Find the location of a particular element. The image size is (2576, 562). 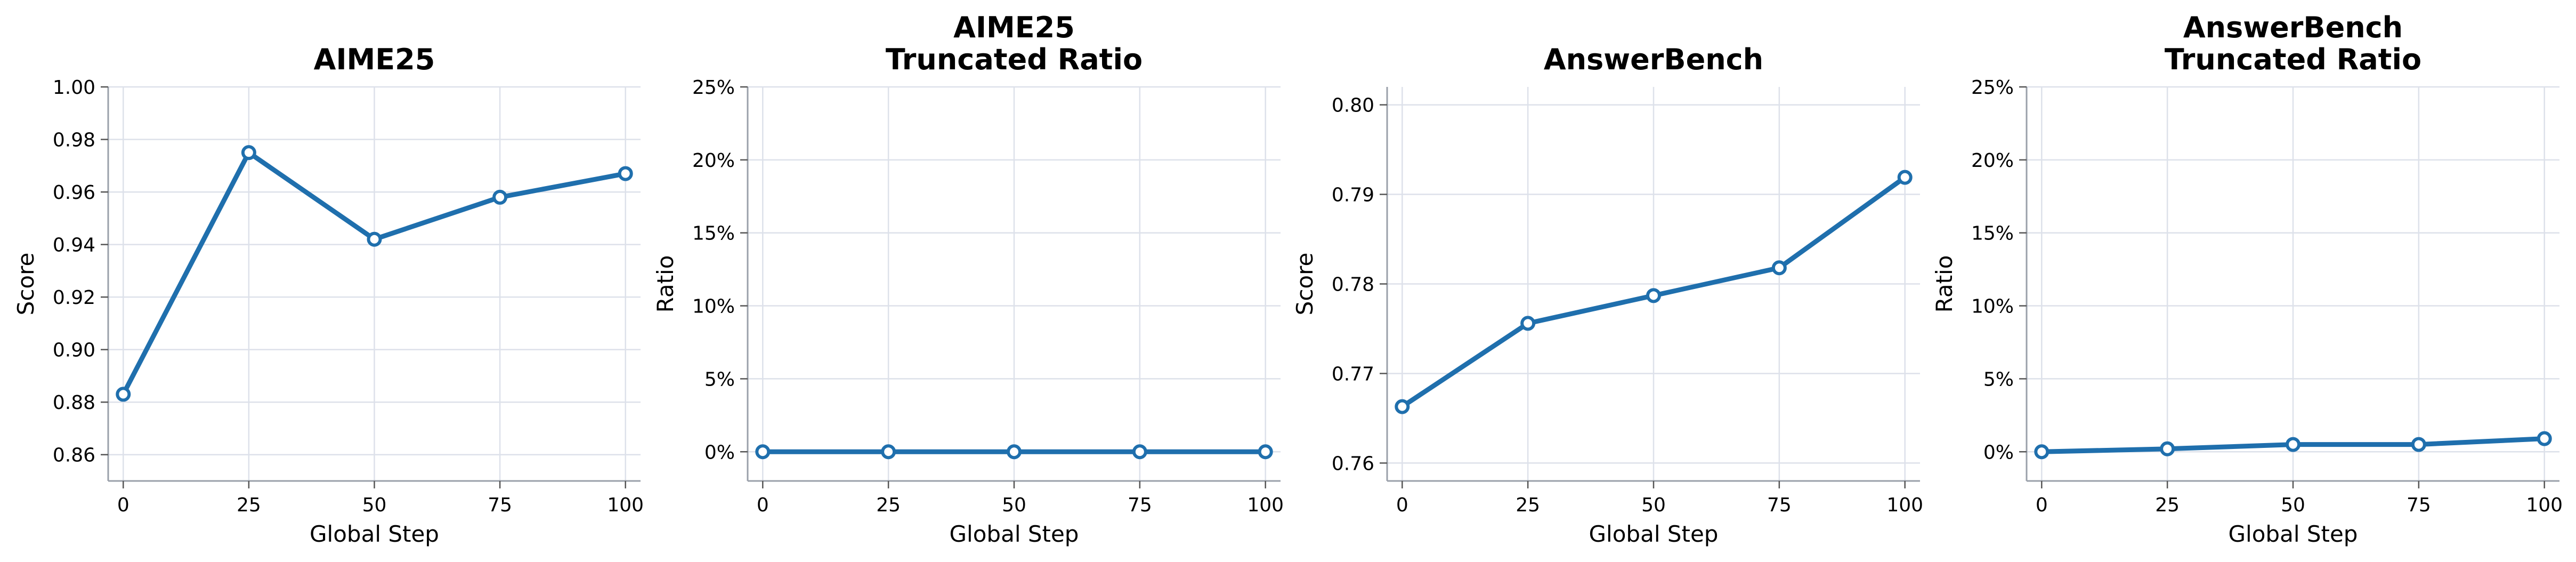

y-tick-label: 0.92 is located at coordinates (74, 298).